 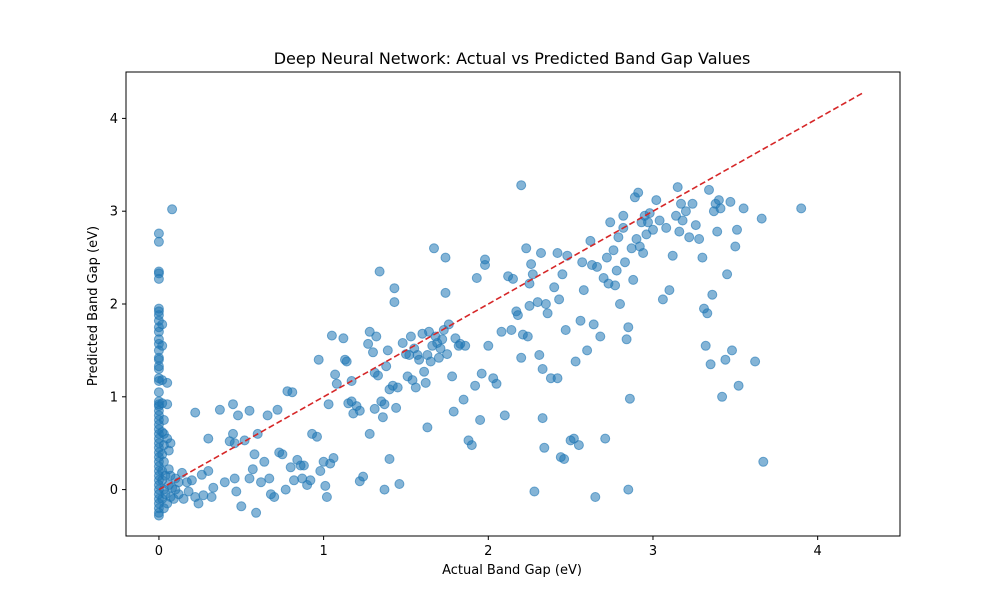 What do you see at coordinates (114, 490) in the screenshot?
I see `y-tick-label: 0` at bounding box center [114, 490].